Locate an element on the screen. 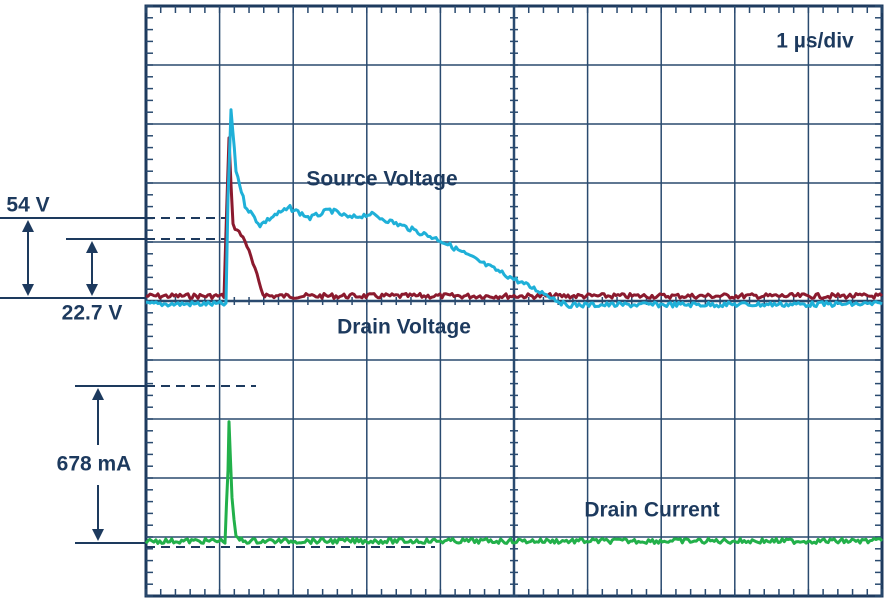 Image resolution: width=890 pixels, height=601 pixels. trace-label: Drain Current is located at coordinates (651, 510).